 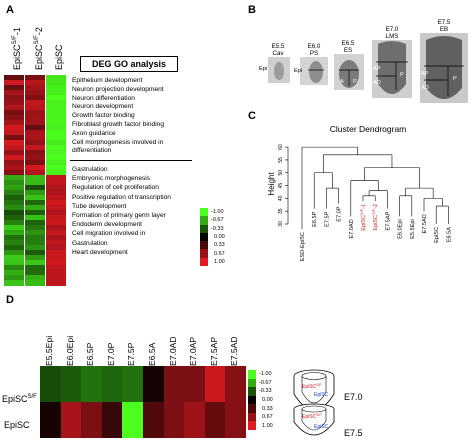 I want to click on go-term-up: Epithelium development, so click(x=107, y=80).